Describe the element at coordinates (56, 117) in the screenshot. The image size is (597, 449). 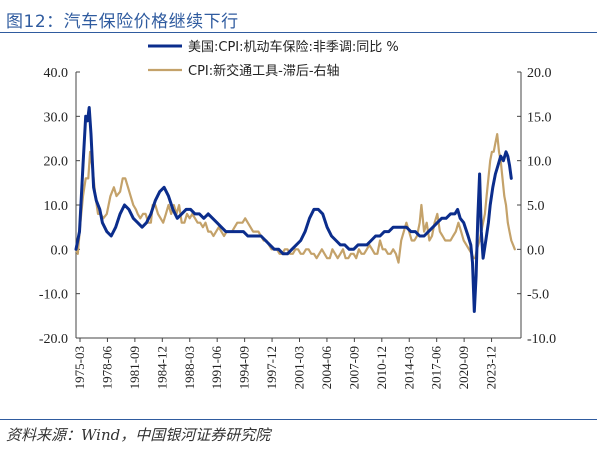
I see `y-left-tick-label: 30.0` at that location.